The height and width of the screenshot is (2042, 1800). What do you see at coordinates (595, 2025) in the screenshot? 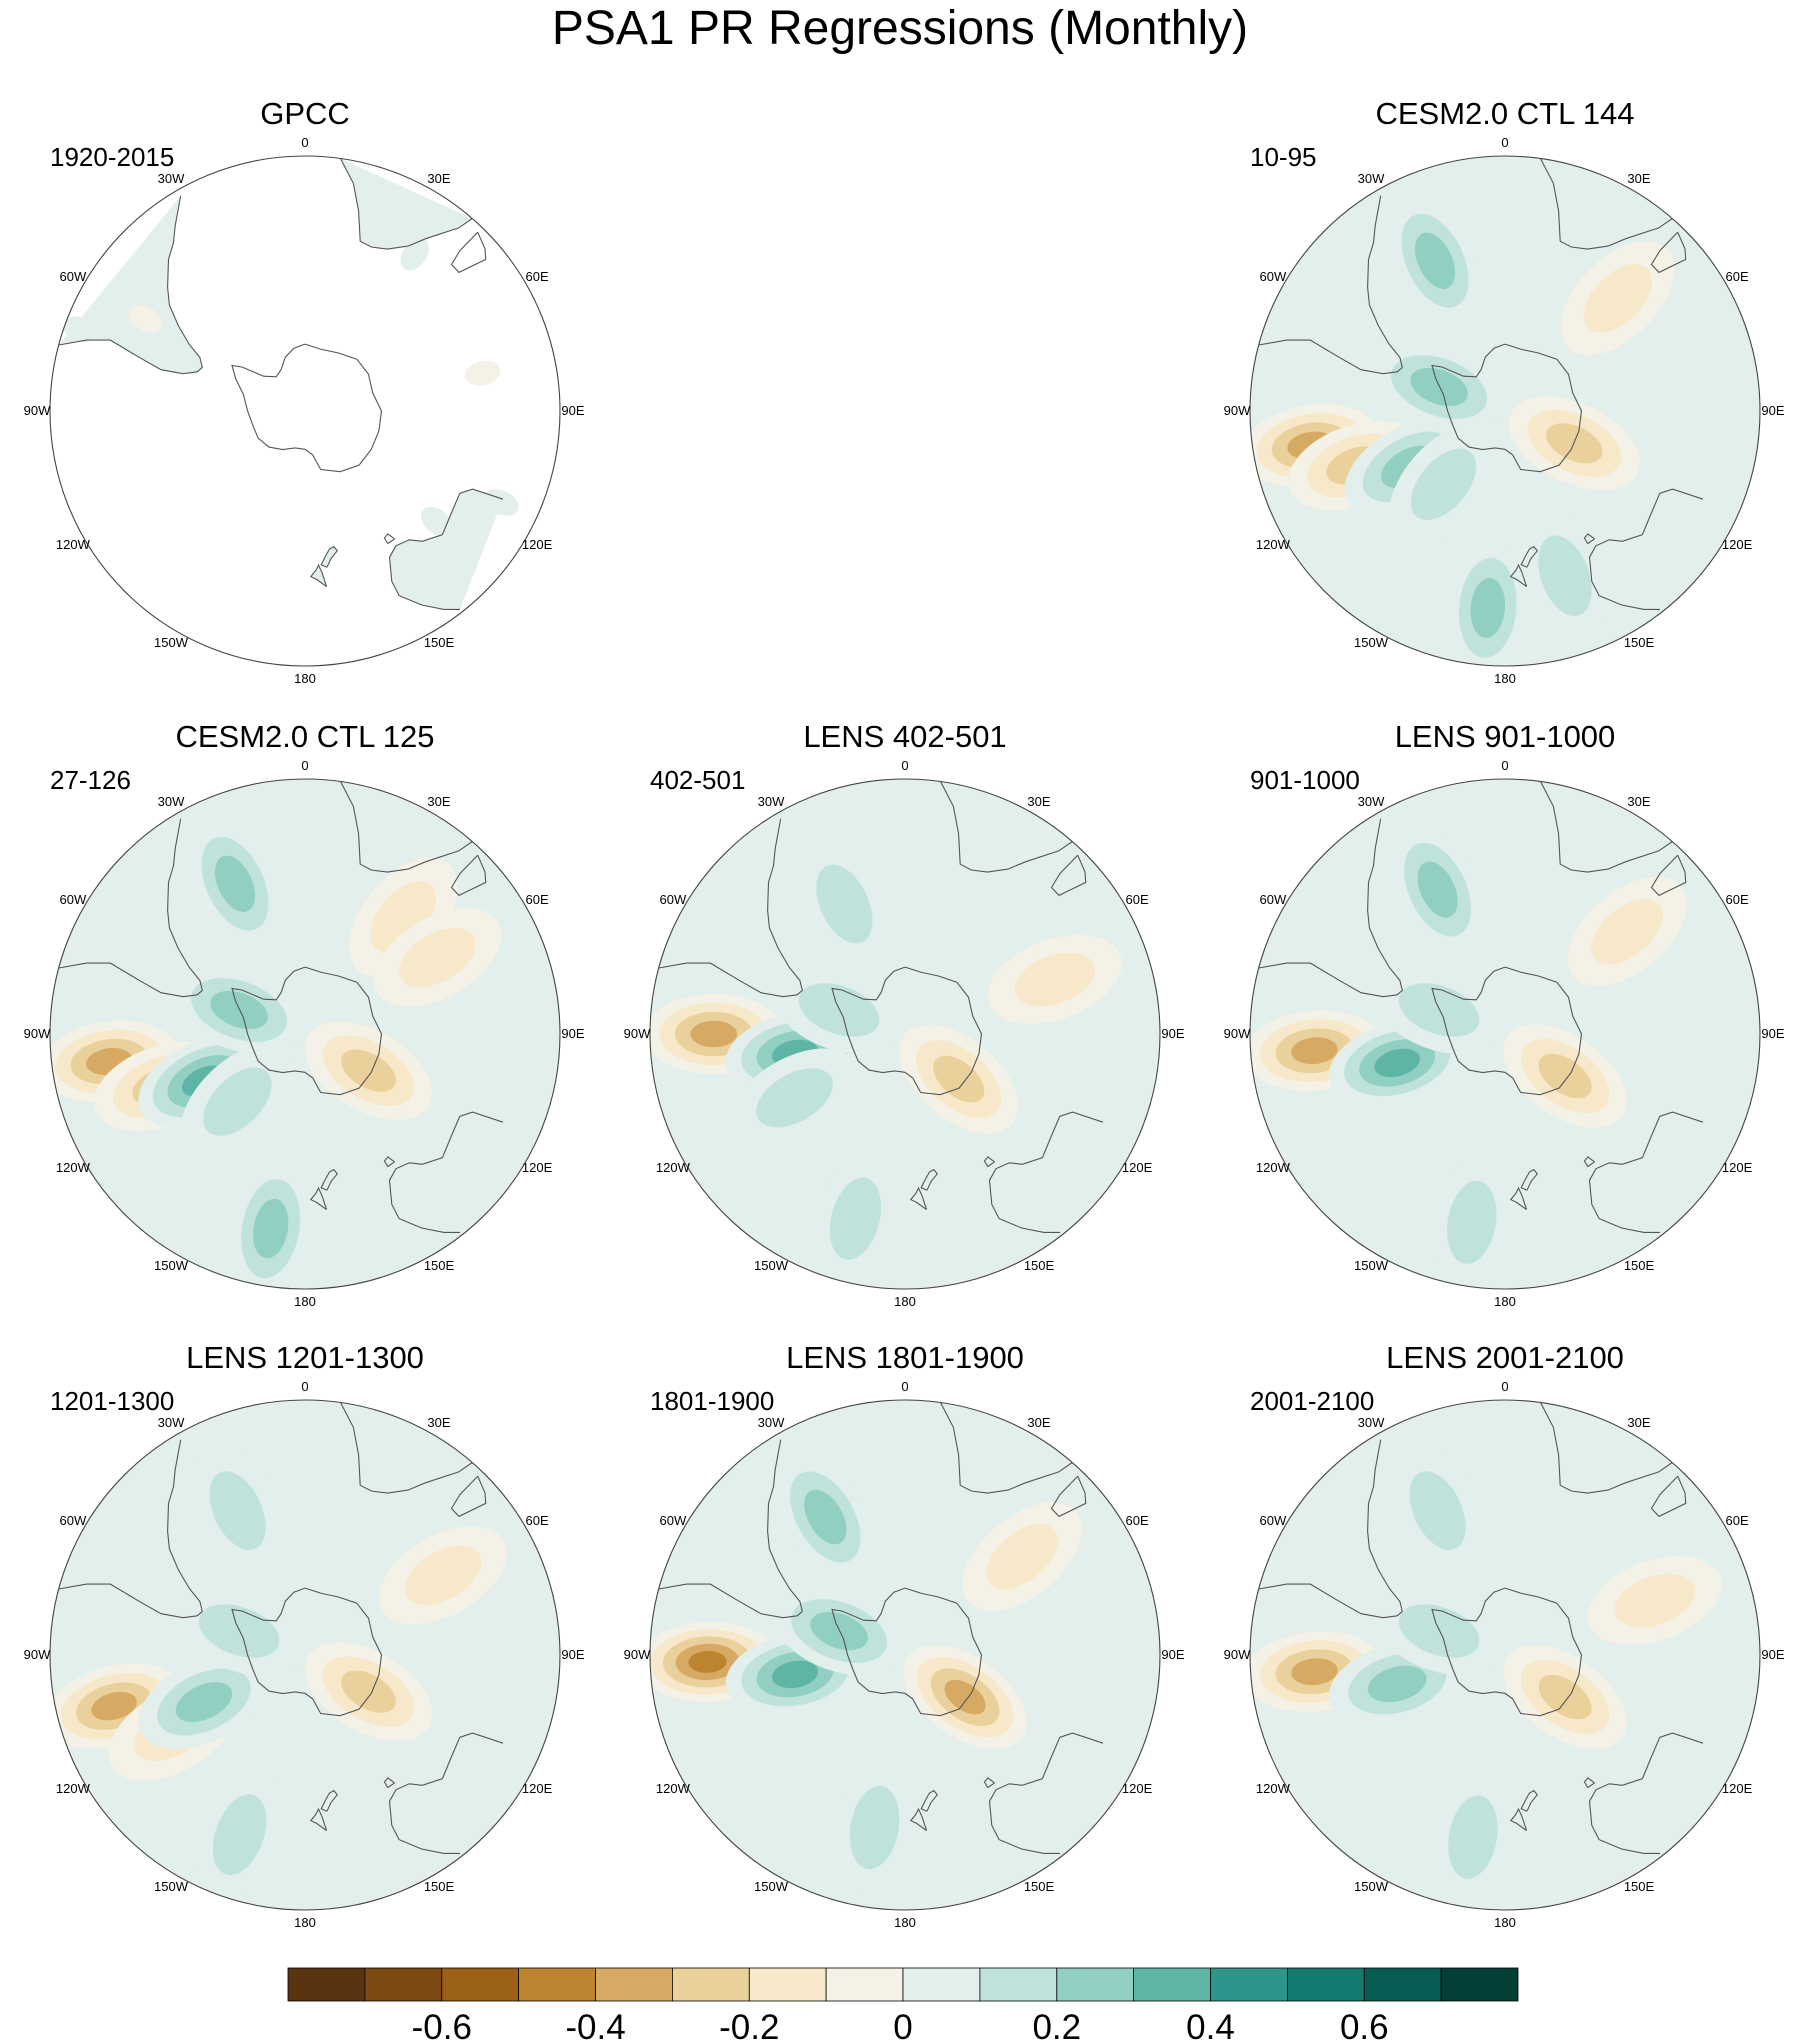
I see `colorbar-tick-label: -0.4` at bounding box center [595, 2025].